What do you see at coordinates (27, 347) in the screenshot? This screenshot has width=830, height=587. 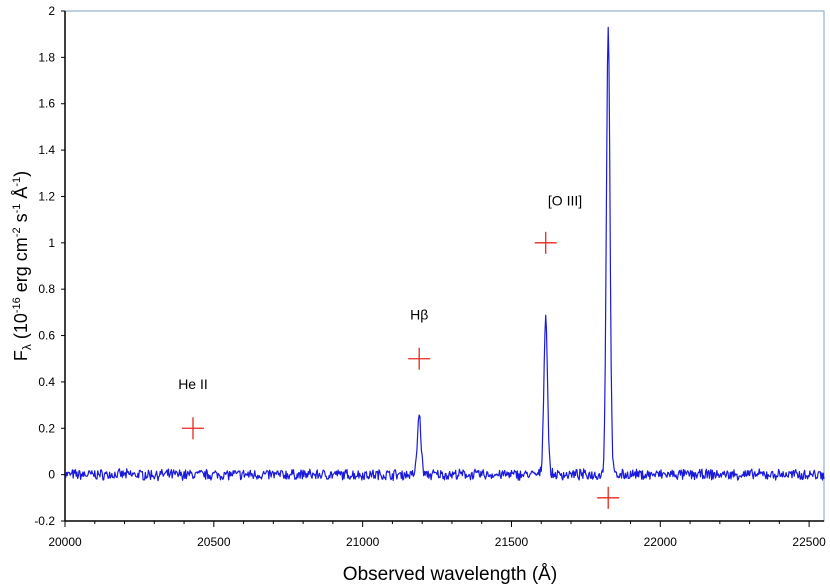 I see `y-label-sub: λ` at bounding box center [27, 347].